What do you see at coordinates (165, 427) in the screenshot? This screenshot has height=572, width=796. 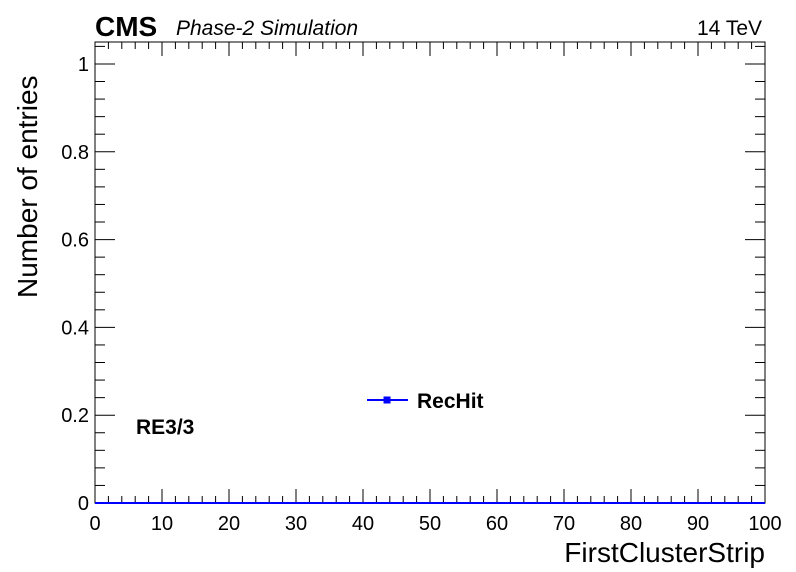 I see `region-label: RE3/3` at bounding box center [165, 427].